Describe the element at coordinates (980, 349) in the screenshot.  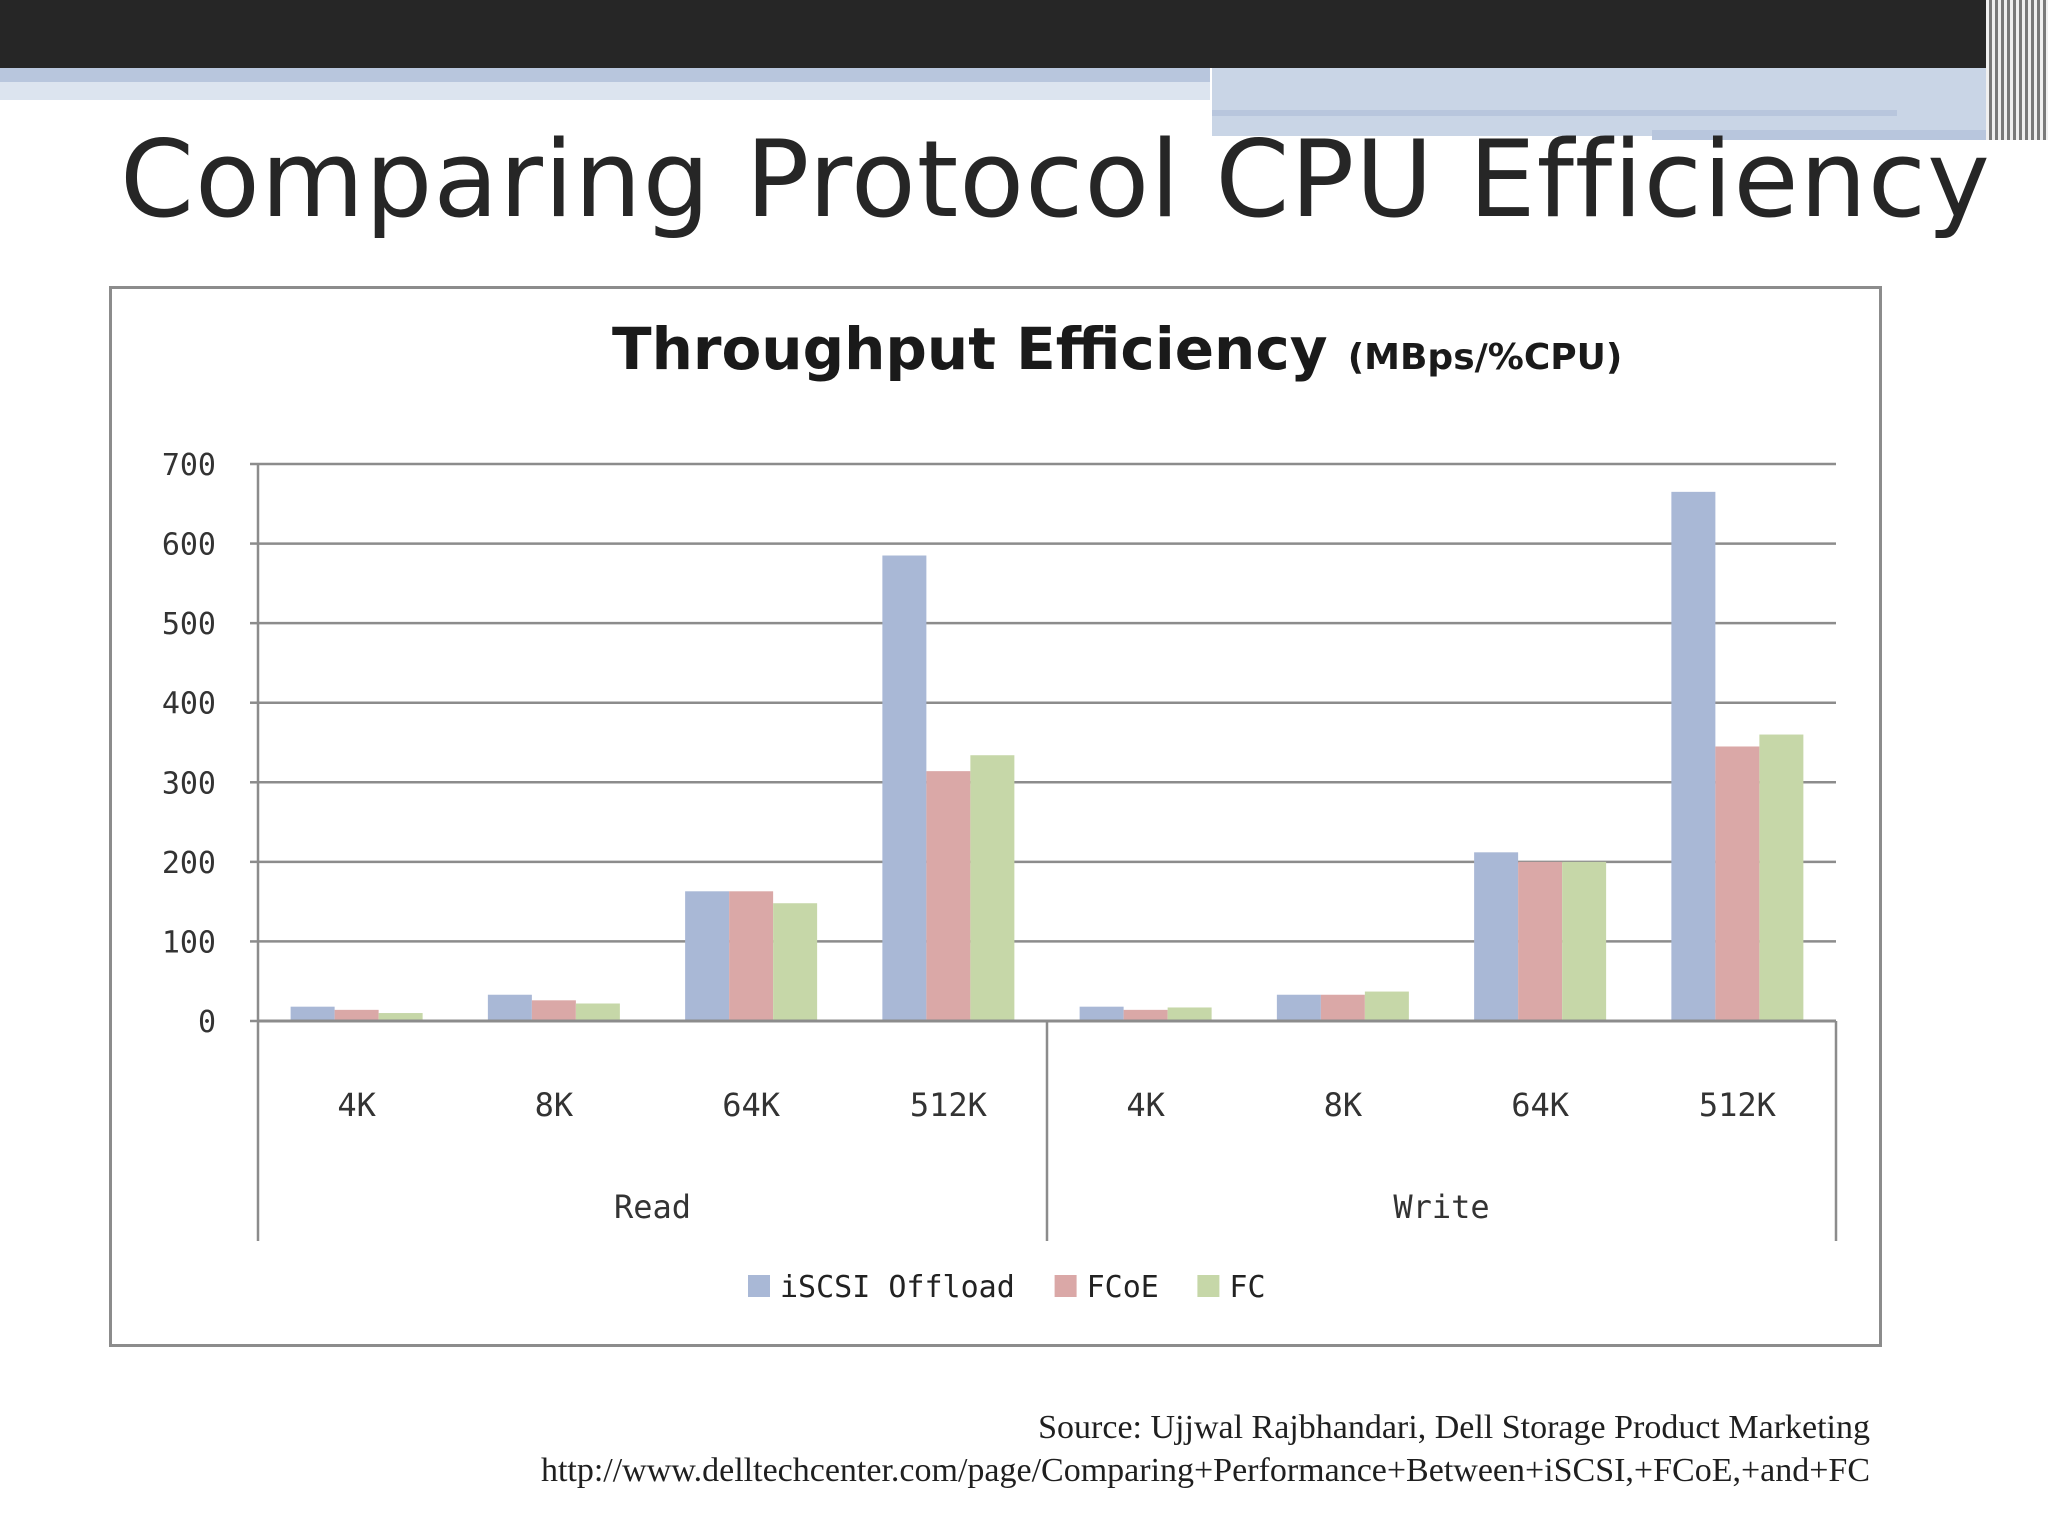
I see `chart-title-main: Throughput Efficiency` at that location.